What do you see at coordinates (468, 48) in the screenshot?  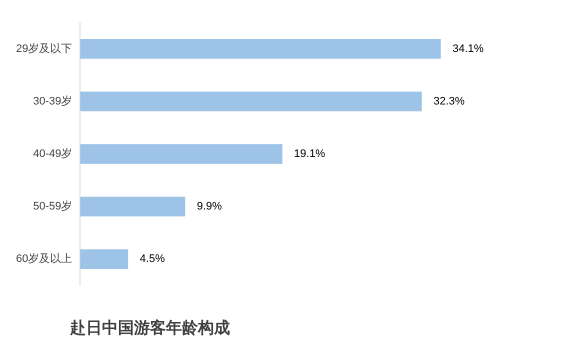 I see `data-label: 34.1%` at bounding box center [468, 48].